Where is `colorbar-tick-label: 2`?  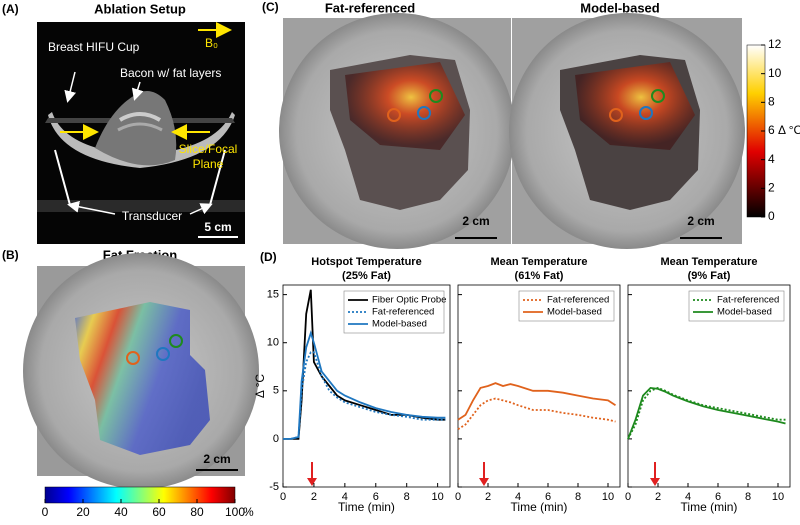 colorbar-tick-label: 2 is located at coordinates (771, 188).